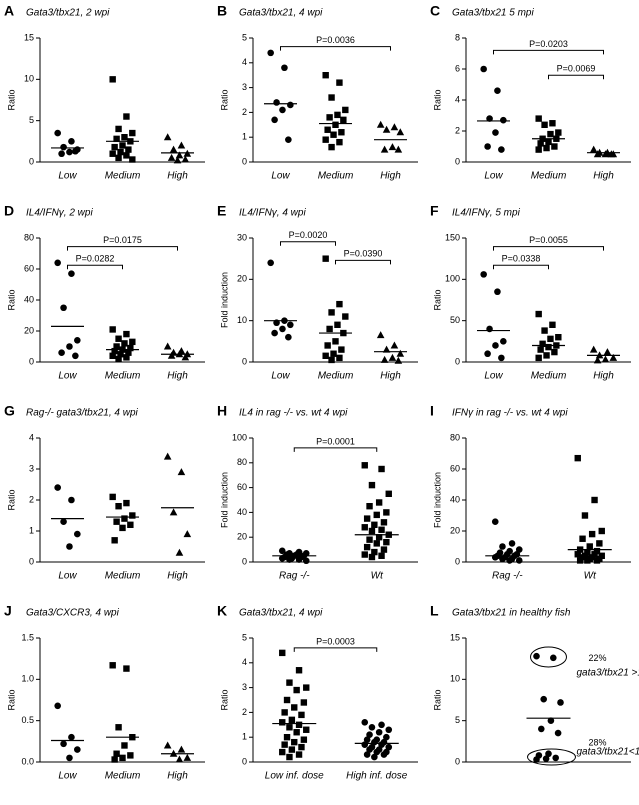 The width and height of the screenshot is (639, 805). What do you see at coordinates (29, 37) in the screenshot?
I see `y-tick-label: 15` at bounding box center [29, 37].